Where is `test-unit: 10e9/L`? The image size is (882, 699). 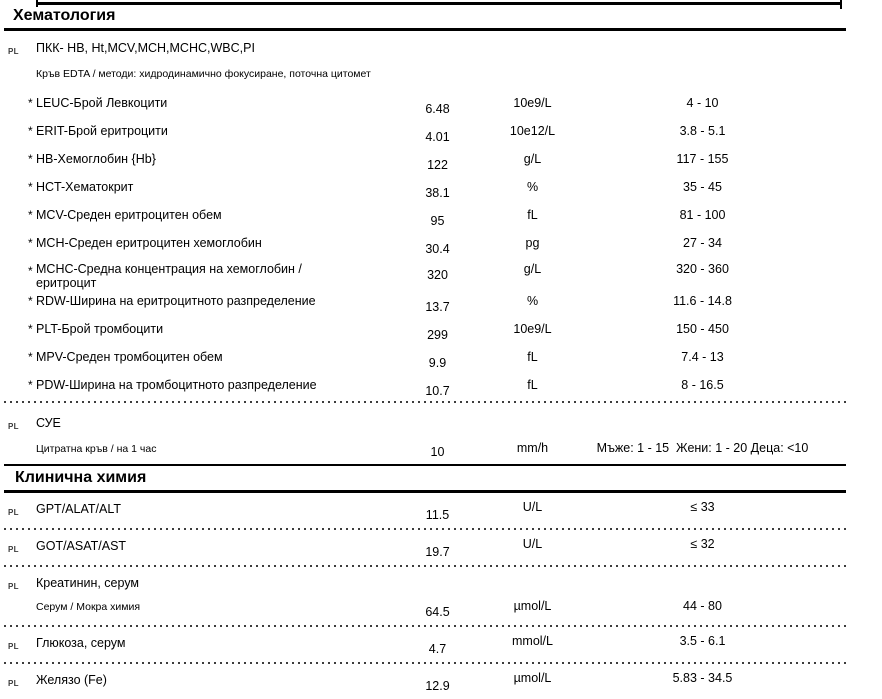
test-unit: 10e9/L is located at coordinates (532, 329).